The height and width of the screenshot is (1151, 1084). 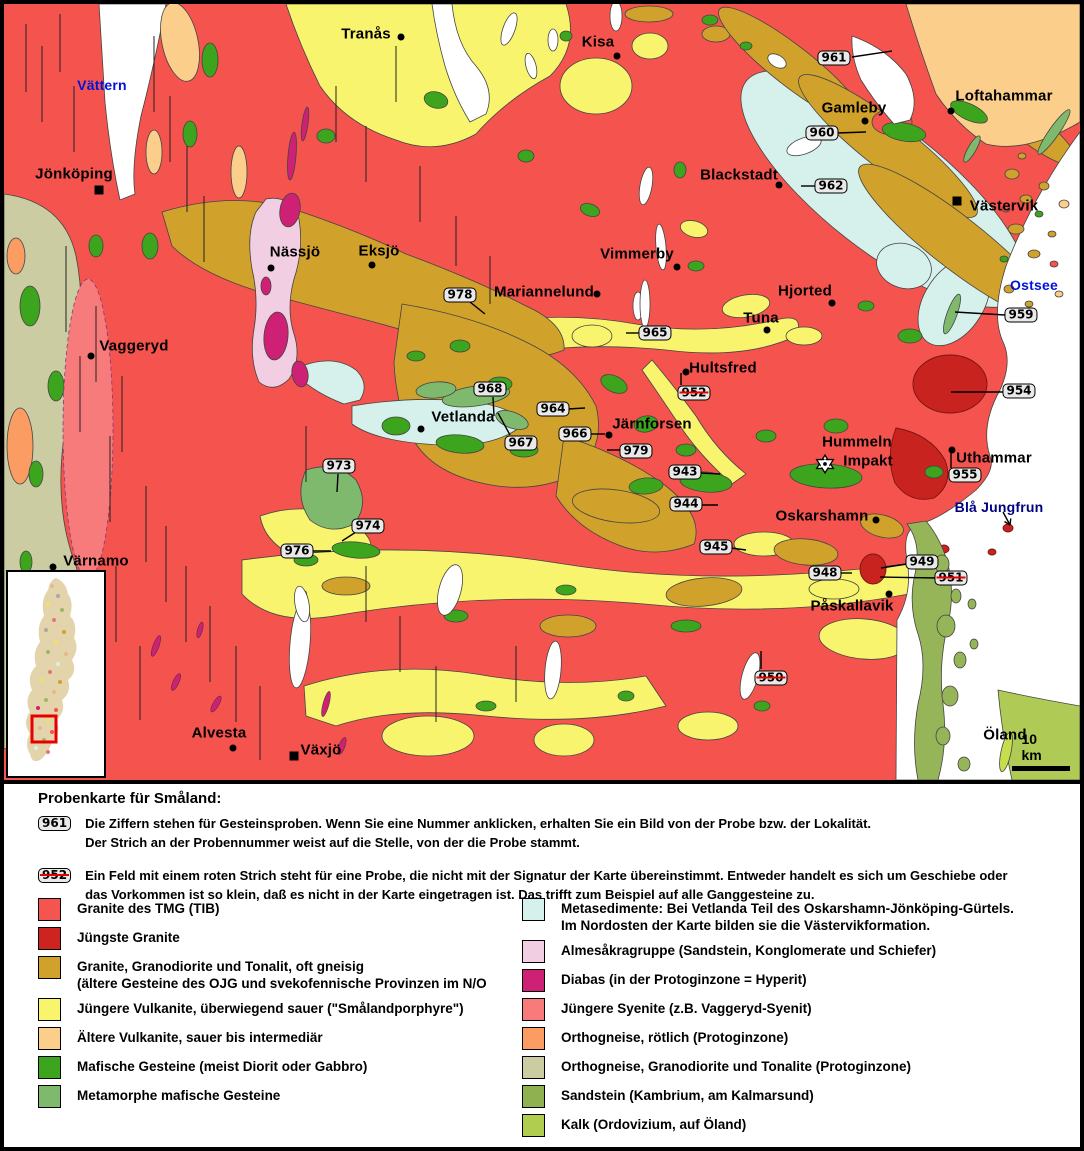 What do you see at coordinates (617, 56) in the screenshot?
I see `city-marker-dot-kisa` at bounding box center [617, 56].